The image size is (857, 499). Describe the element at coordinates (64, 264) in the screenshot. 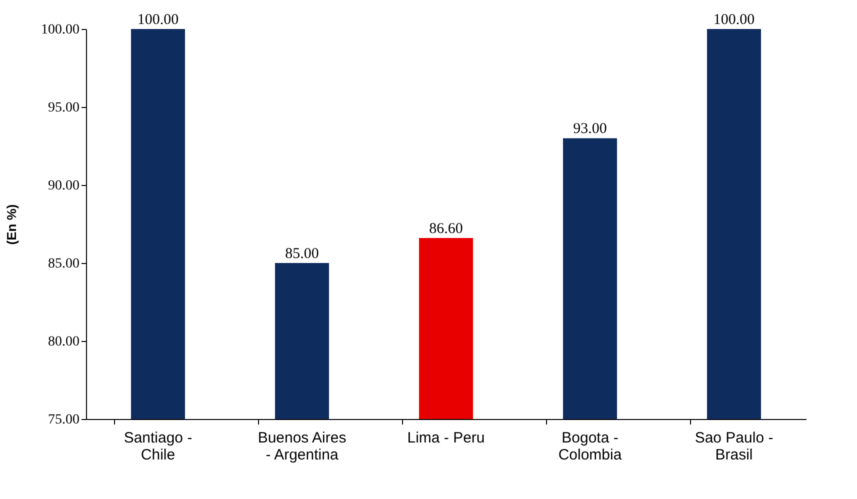

I see `y-tick-label: 85.00` at that location.